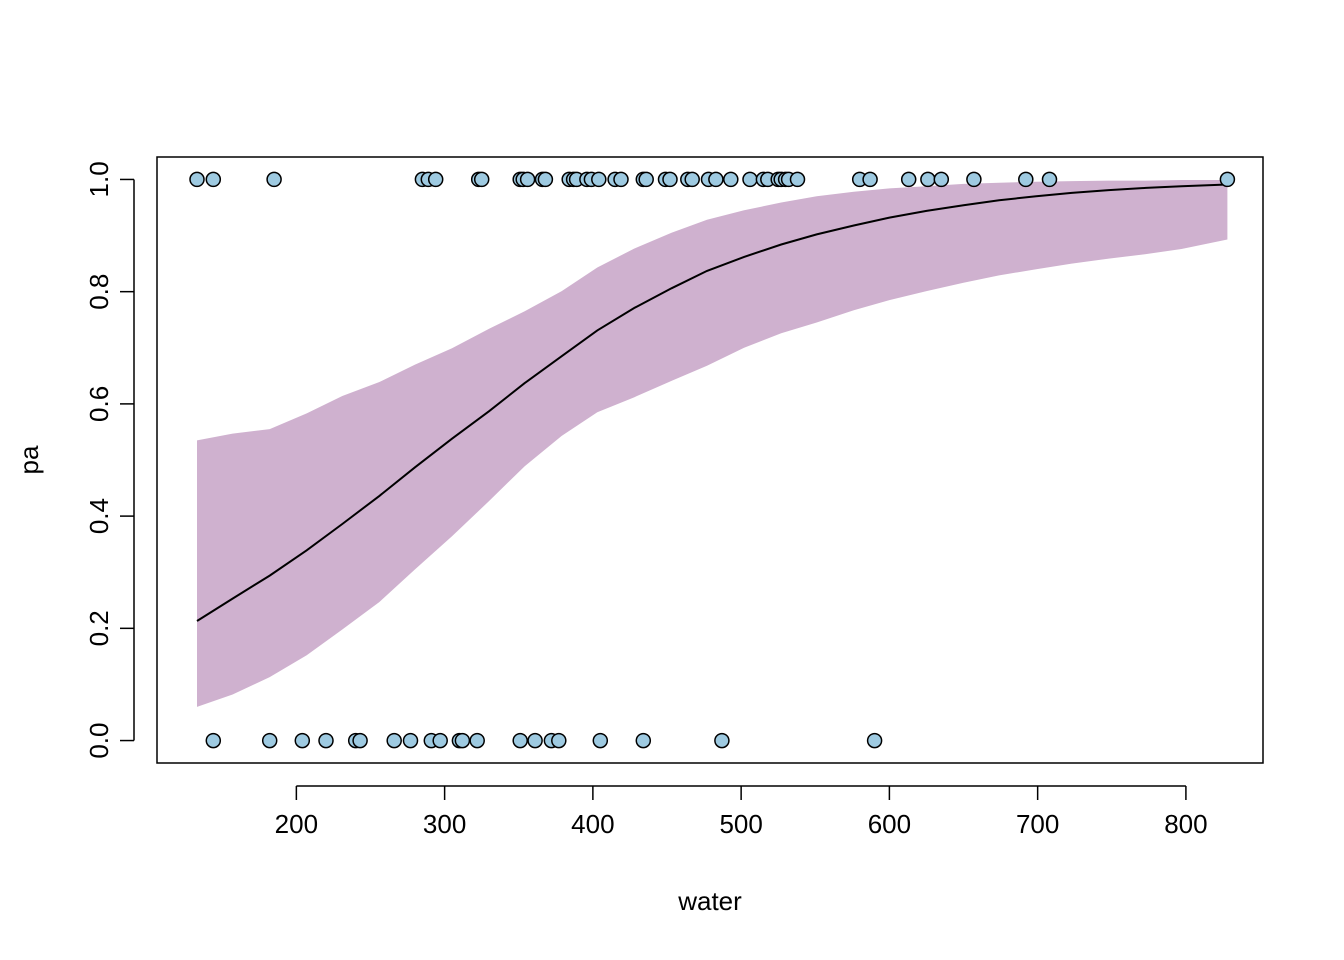 This screenshot has height=960, width=1344. Describe the element at coordinates (740, 824) in the screenshot. I see `x-tick-label: 500` at that location.